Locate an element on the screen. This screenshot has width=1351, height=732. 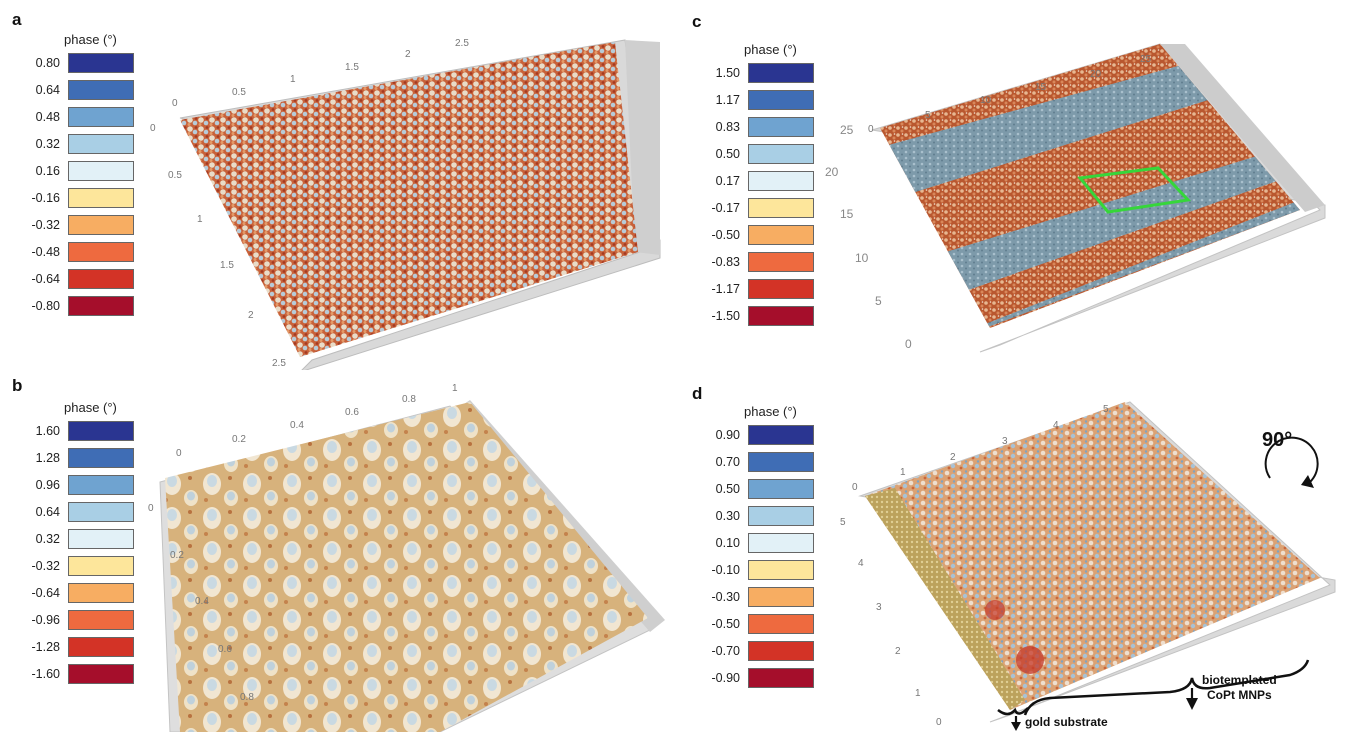
bracket-gold is located at coordinates (1013, 711).